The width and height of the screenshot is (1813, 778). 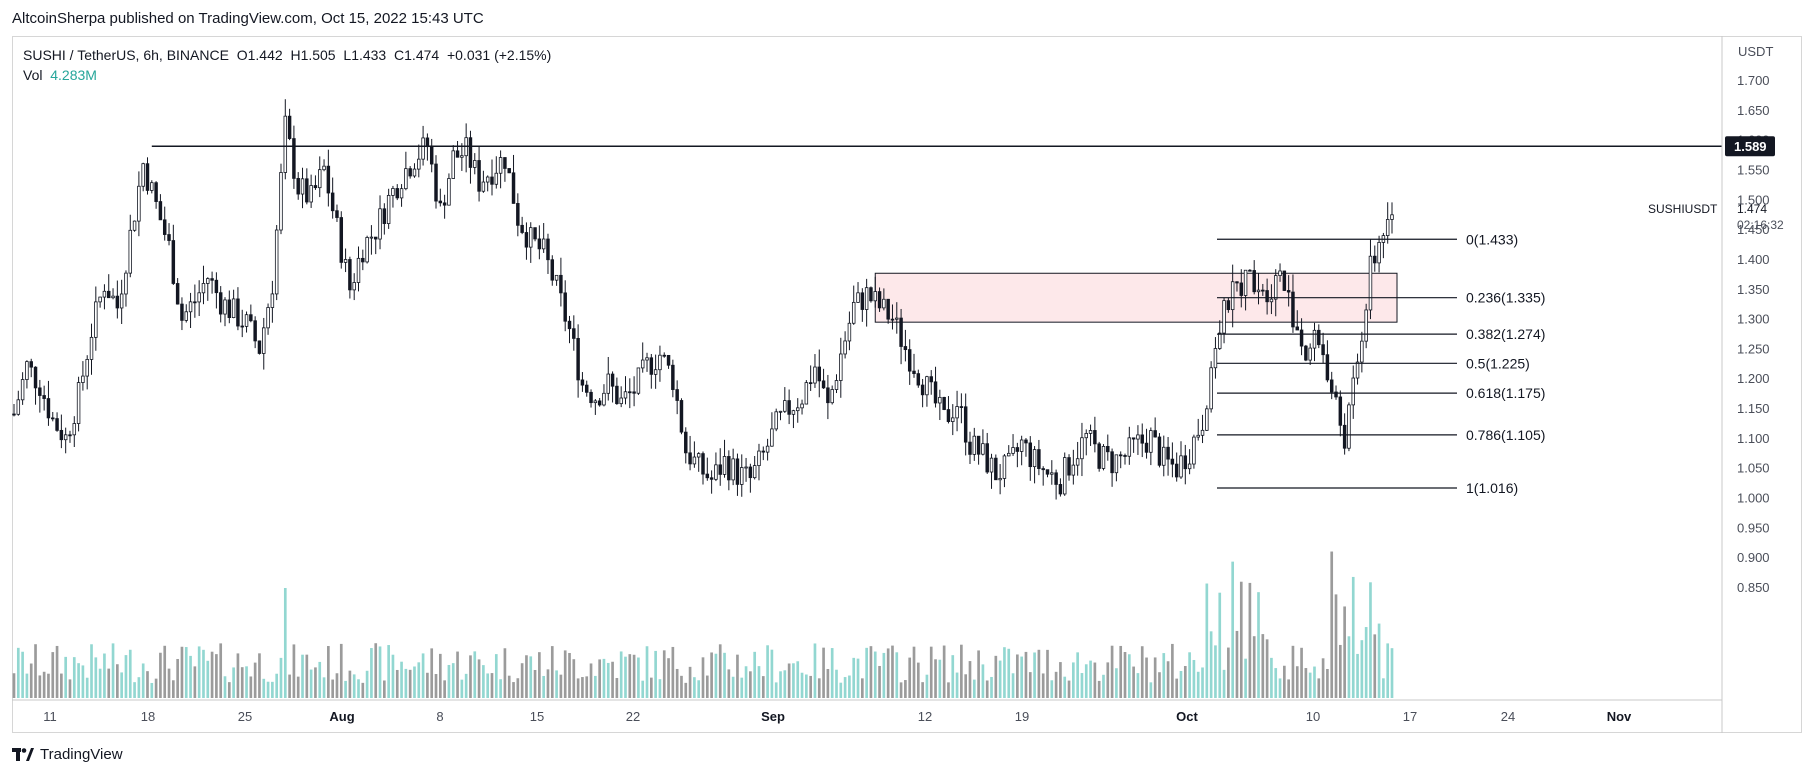 What do you see at coordinates (1505, 393) in the screenshot?
I see `fib-level-label: 0.618(1.175)` at bounding box center [1505, 393].